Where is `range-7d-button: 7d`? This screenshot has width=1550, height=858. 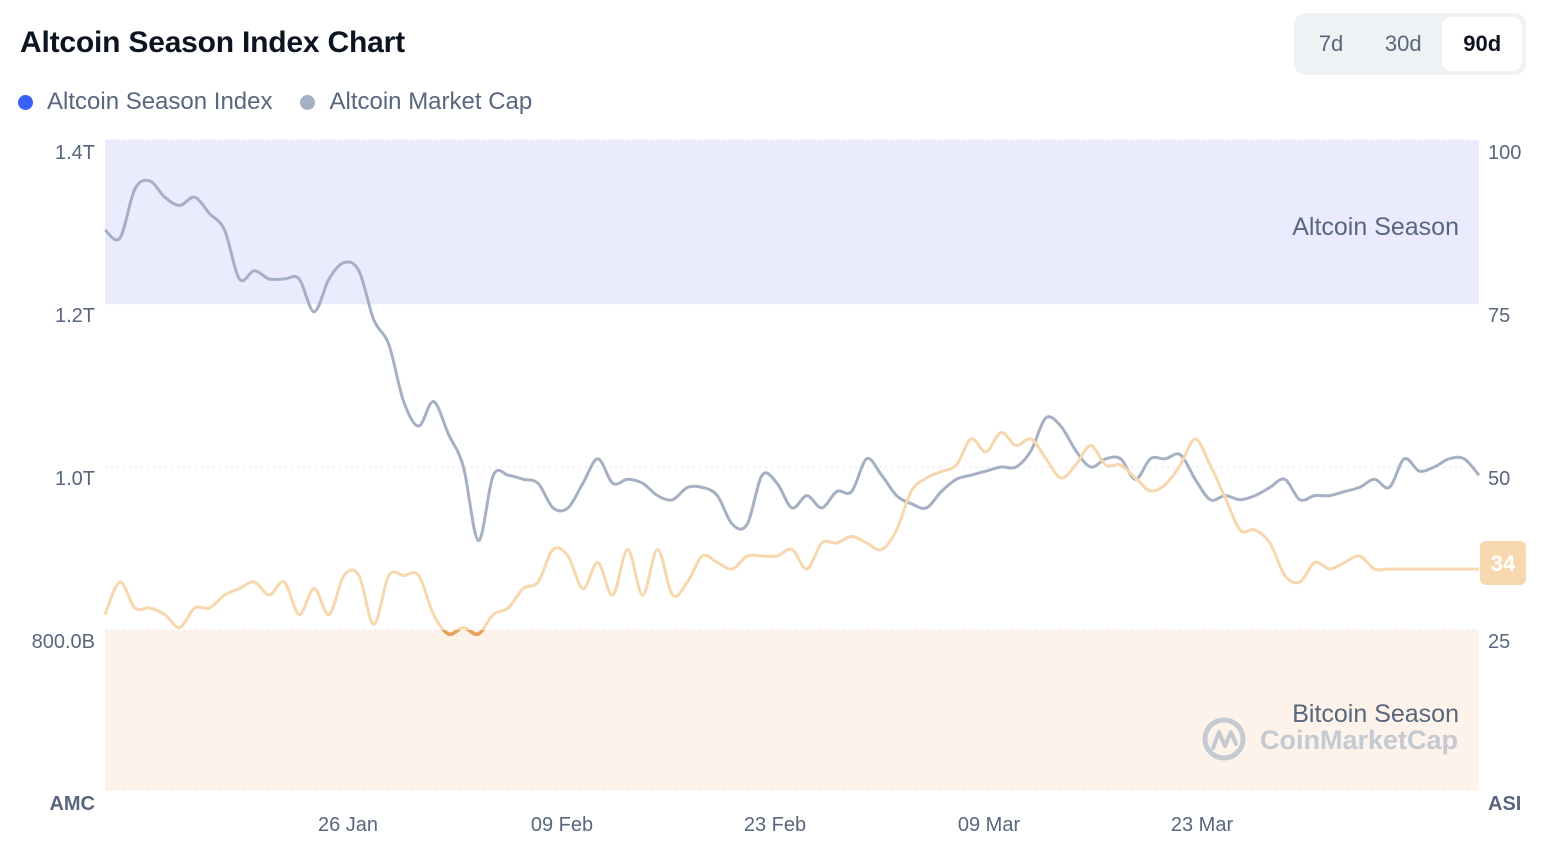 range-7d-button: 7d is located at coordinates (1331, 43).